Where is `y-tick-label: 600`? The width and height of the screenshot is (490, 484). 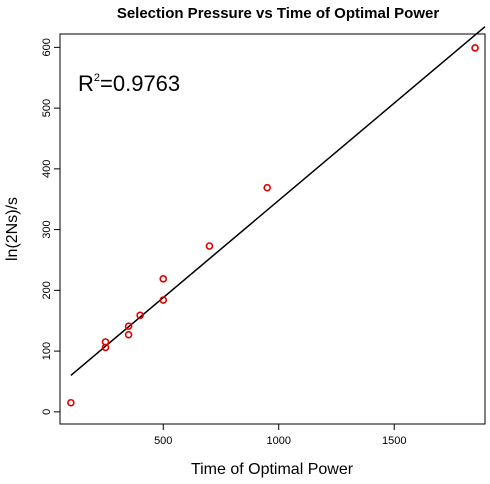
y-tick-label: 600 is located at coordinates (47, 47).